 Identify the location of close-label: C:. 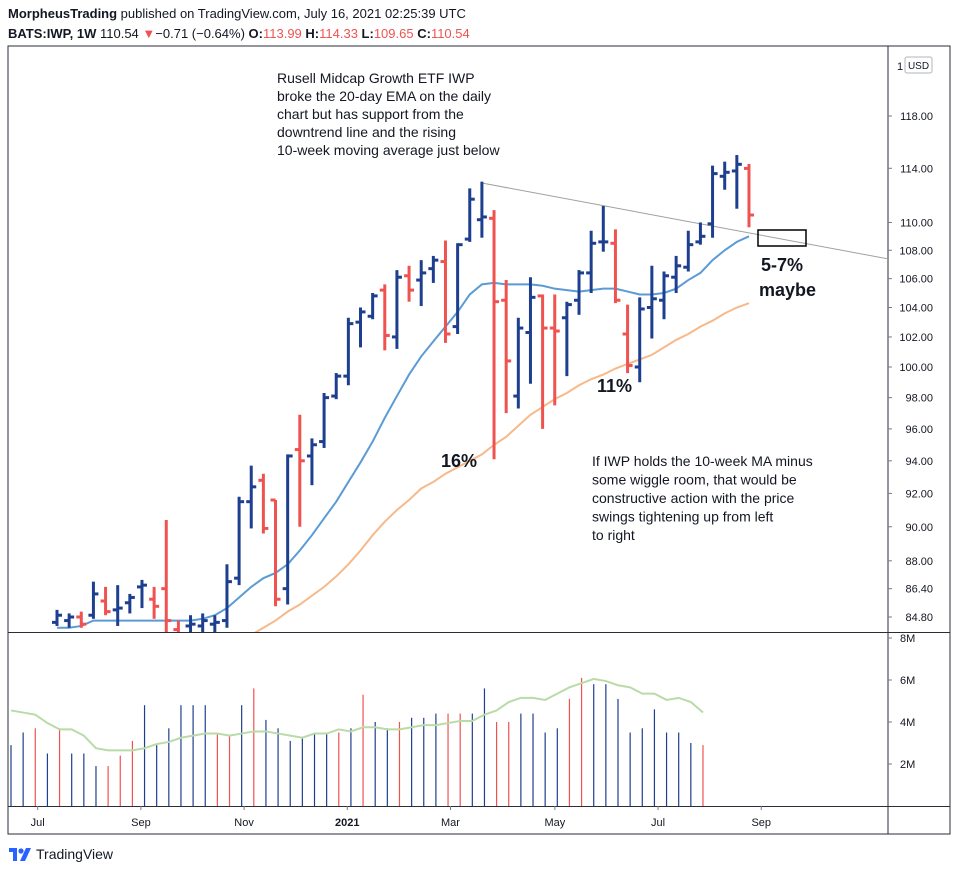
(424, 33).